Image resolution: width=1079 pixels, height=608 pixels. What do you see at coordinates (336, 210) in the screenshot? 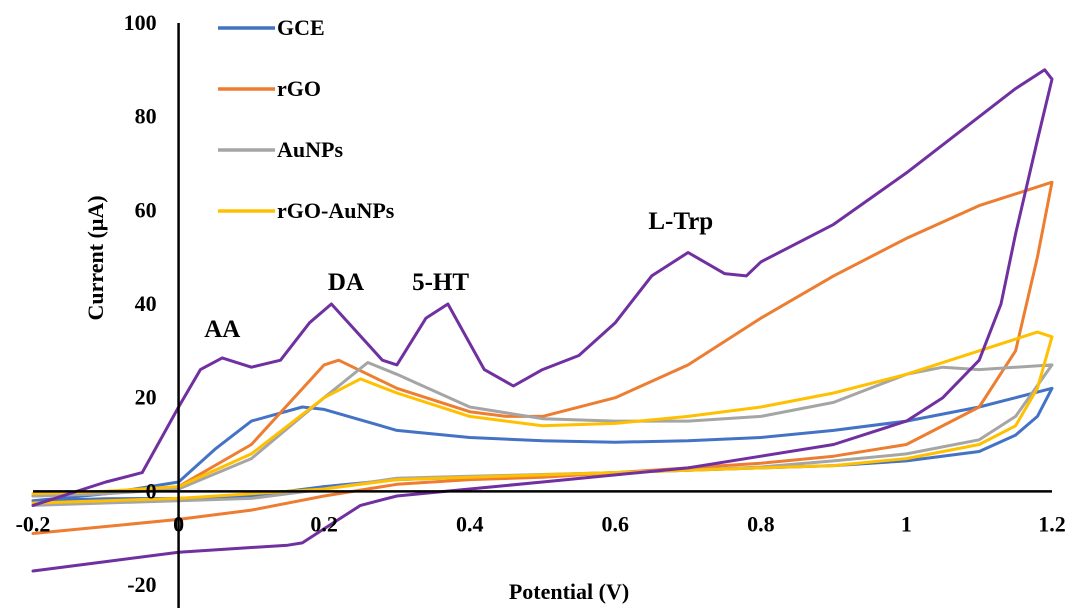
I see `legend-label: rGO-AuNPs` at bounding box center [336, 210].